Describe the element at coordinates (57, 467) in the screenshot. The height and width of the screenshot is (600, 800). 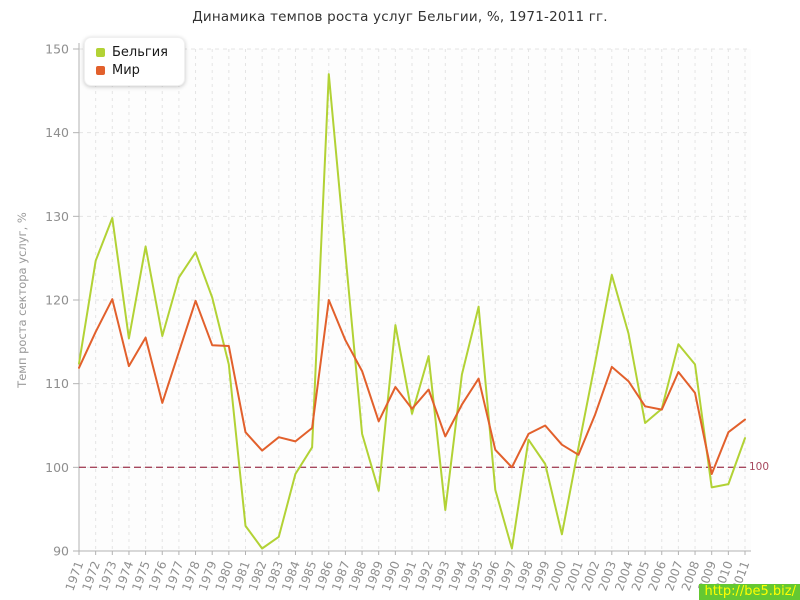
I see `svg-text: 100` at that location.